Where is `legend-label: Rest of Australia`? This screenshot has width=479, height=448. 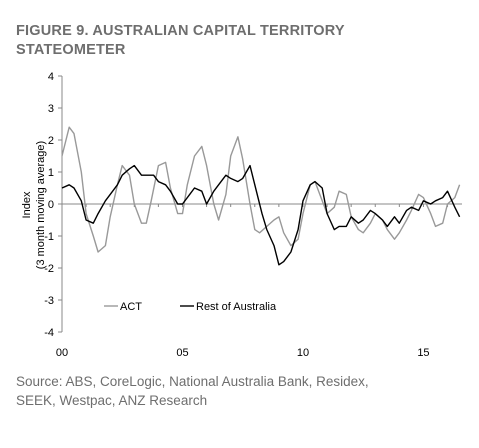 legend-label: Rest of Australia is located at coordinates (236, 307).